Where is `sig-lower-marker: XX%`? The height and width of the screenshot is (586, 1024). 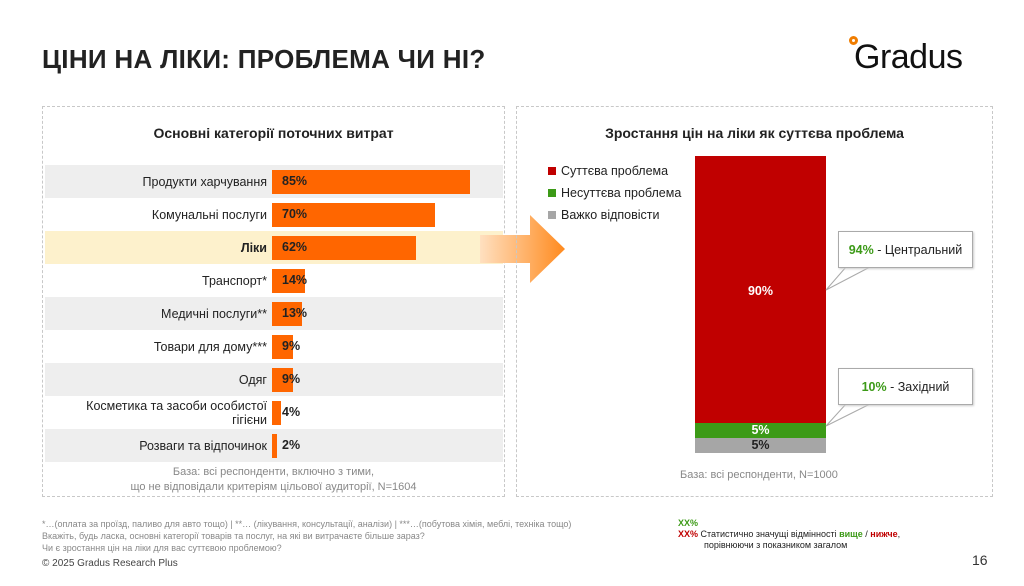 sig-lower-marker: XX% is located at coordinates (688, 534).